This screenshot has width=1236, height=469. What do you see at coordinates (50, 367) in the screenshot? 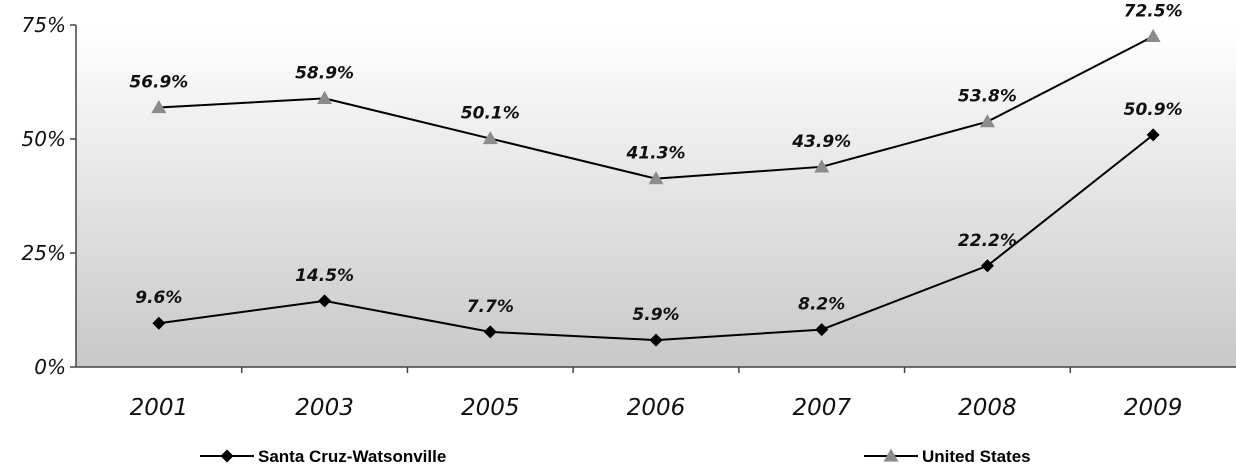
I see `y-tick-label: 0%` at bounding box center [50, 367].